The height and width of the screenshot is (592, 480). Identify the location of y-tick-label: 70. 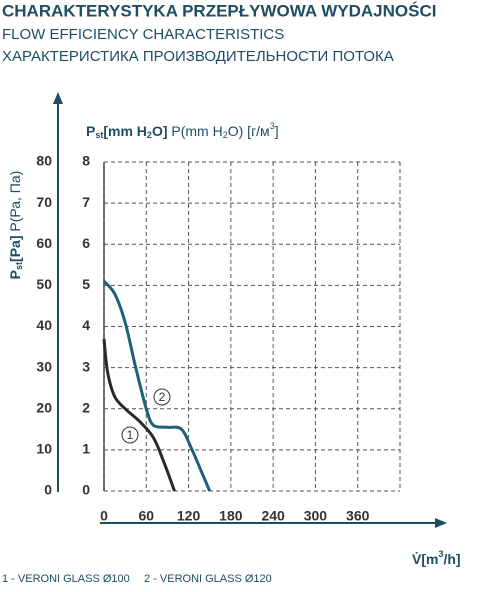
(44, 202).